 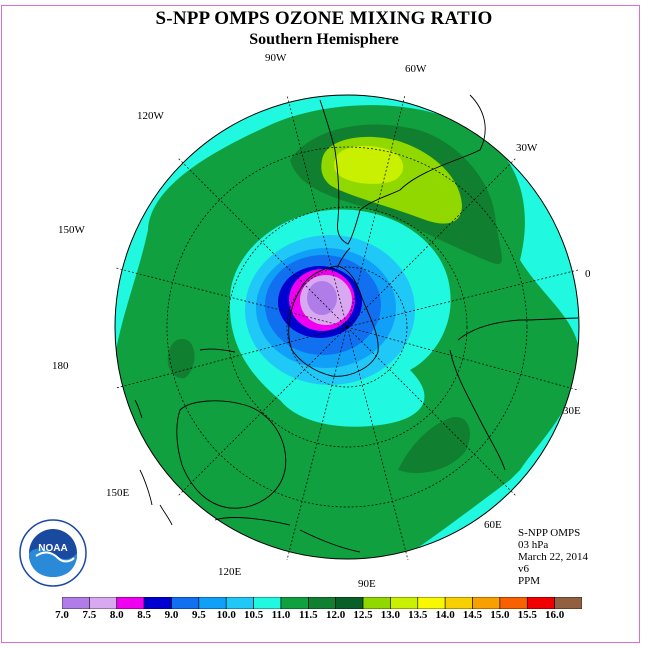 What do you see at coordinates (171, 615) in the screenshot?
I see `colorbar-tick-label: 9.0` at bounding box center [171, 615].